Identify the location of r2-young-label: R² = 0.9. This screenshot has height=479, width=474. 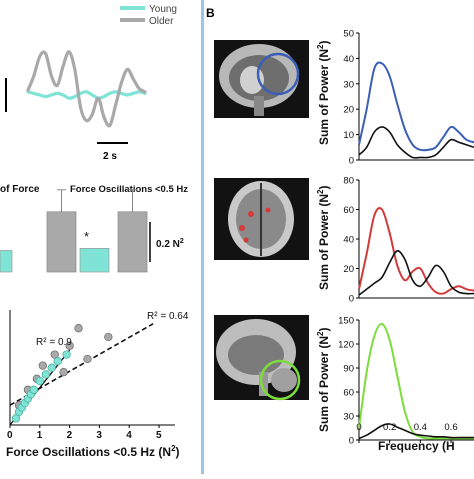
(54, 342).